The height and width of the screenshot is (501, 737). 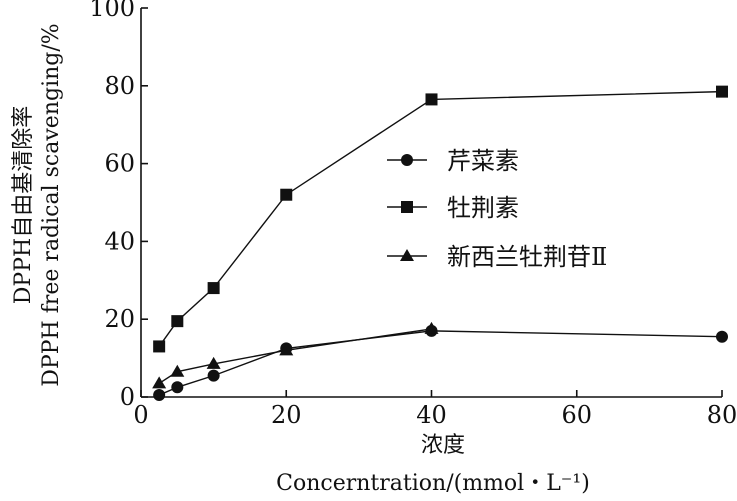 I want to click on series-line-triangle, so click(x=295, y=356).